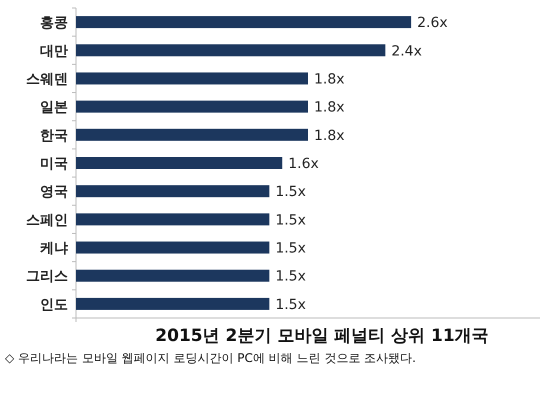 The height and width of the screenshot is (394, 553). What do you see at coordinates (406, 51) in the screenshot?
I see `data-label: 2.4x` at bounding box center [406, 51].